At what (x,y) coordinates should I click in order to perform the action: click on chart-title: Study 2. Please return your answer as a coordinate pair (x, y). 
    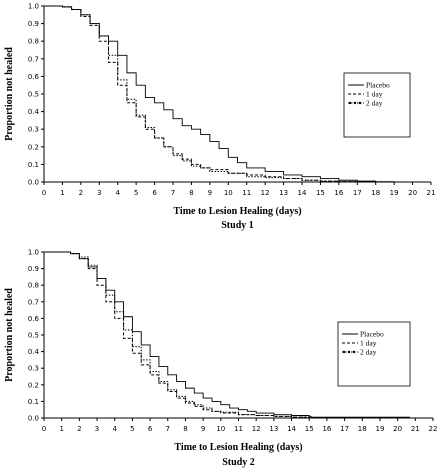
    Looking at the image, I should click on (238, 462).